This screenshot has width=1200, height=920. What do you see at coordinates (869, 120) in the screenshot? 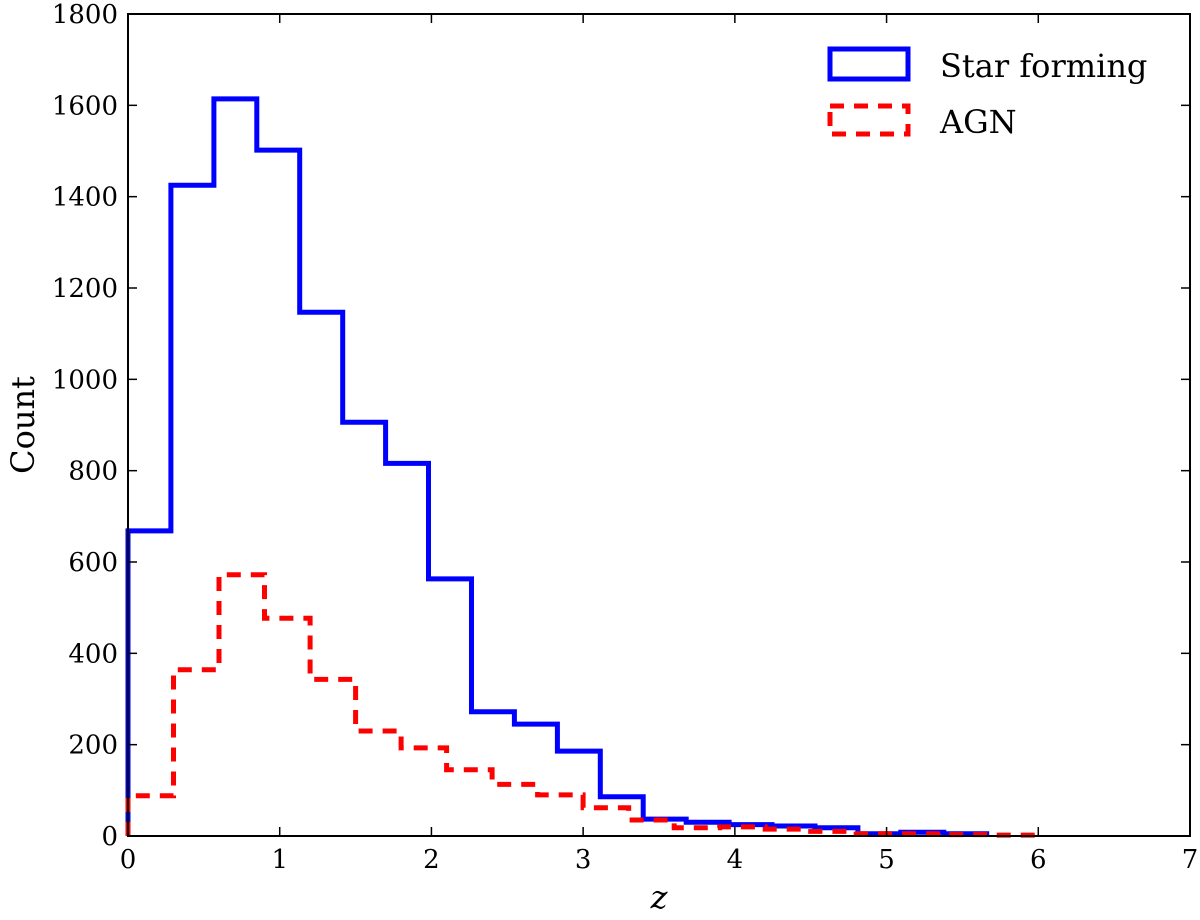
I see `legend-swatch-agn` at bounding box center [869, 120].